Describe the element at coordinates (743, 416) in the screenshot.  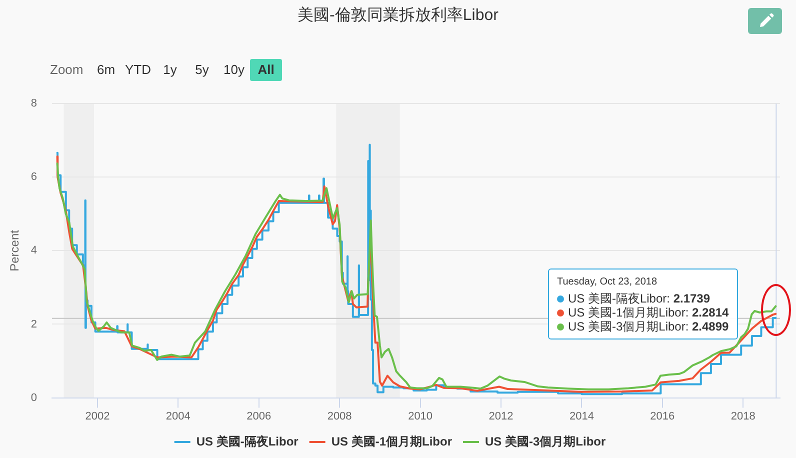
I see `x-tick-label: 2018` at that location.